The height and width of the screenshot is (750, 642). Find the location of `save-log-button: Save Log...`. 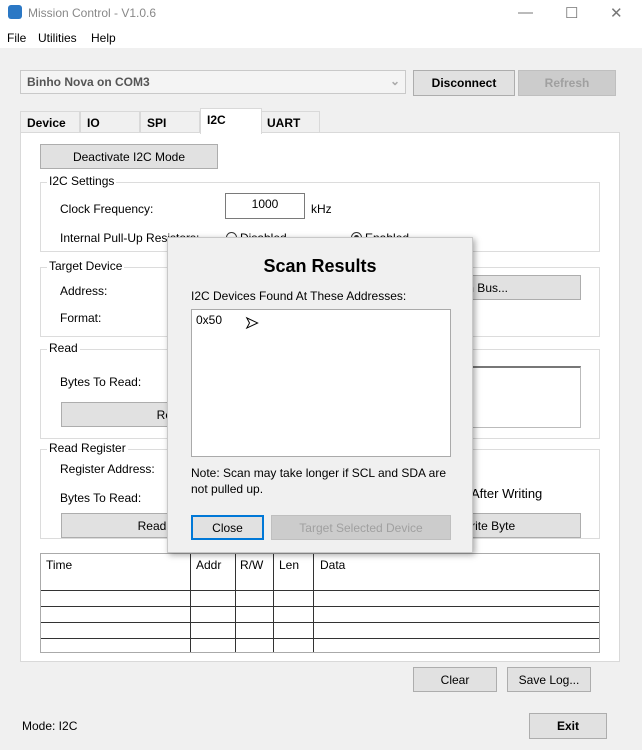

save-log-button: Save Log... is located at coordinates (549, 679).